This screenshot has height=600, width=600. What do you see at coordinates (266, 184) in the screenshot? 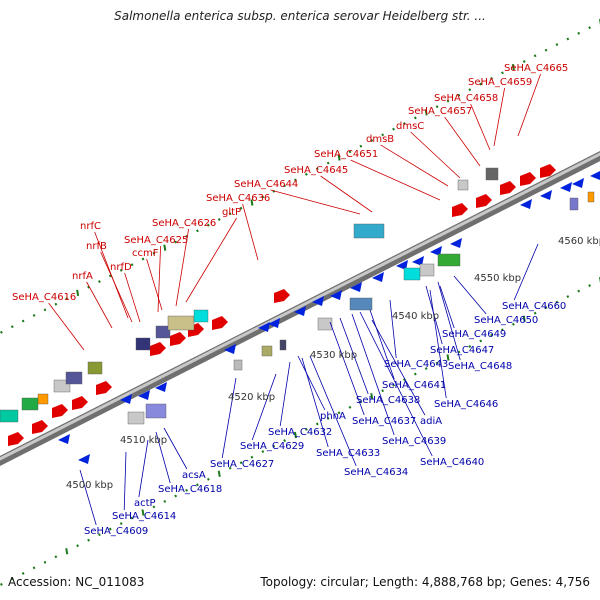
I see `gene-label-upper: SeHA_C4644` at bounding box center [266, 184].